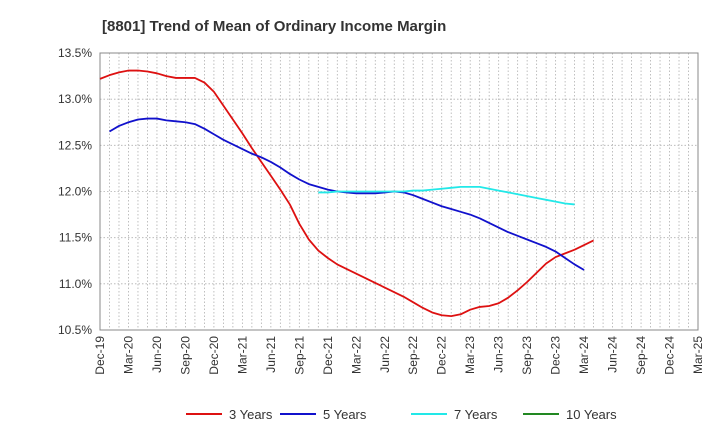 The height and width of the screenshot is (440, 720). What do you see at coordinates (128, 355) in the screenshot?
I see `x-tick-label: Mar-20` at bounding box center [128, 355].